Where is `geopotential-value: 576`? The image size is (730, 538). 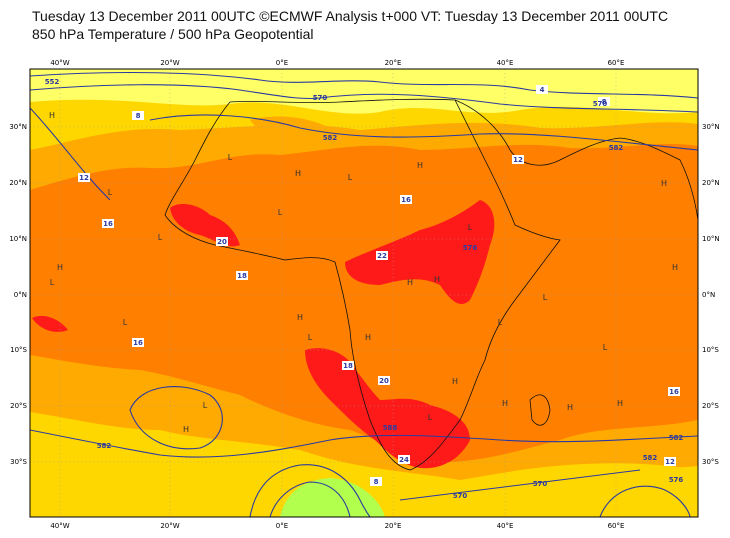
geopotential-value: 576 is located at coordinates (676, 480).